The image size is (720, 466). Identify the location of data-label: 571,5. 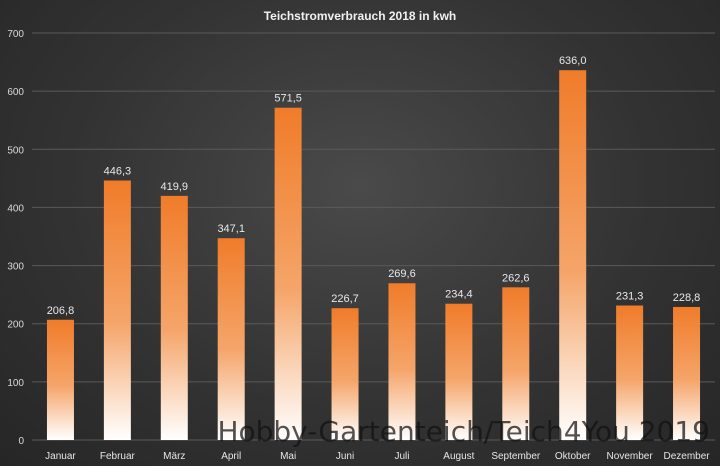
(288, 99).